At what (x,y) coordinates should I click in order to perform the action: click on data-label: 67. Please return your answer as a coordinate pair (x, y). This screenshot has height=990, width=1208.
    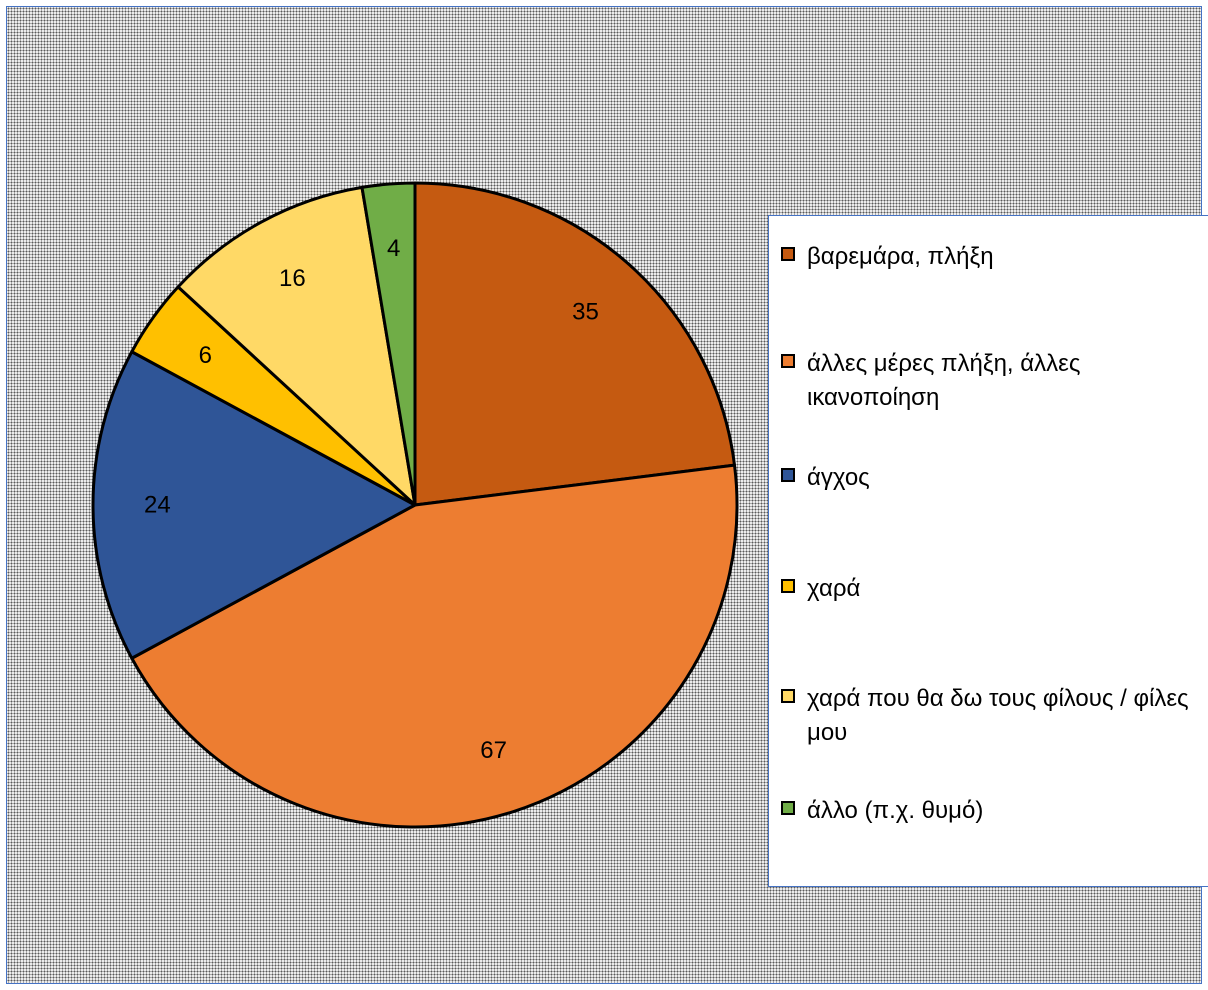
    Looking at the image, I should click on (493, 750).